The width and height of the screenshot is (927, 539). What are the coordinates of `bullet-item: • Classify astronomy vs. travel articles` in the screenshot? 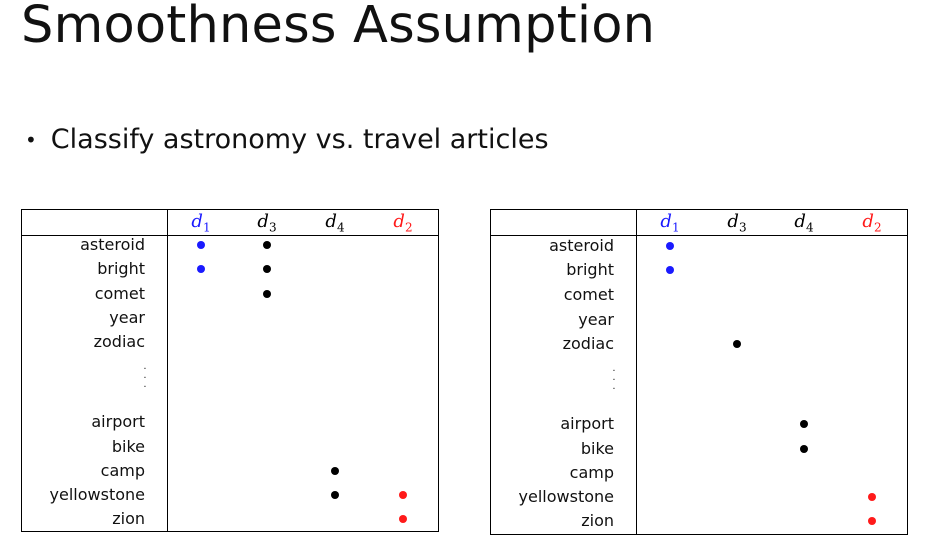 It's located at (287, 139).